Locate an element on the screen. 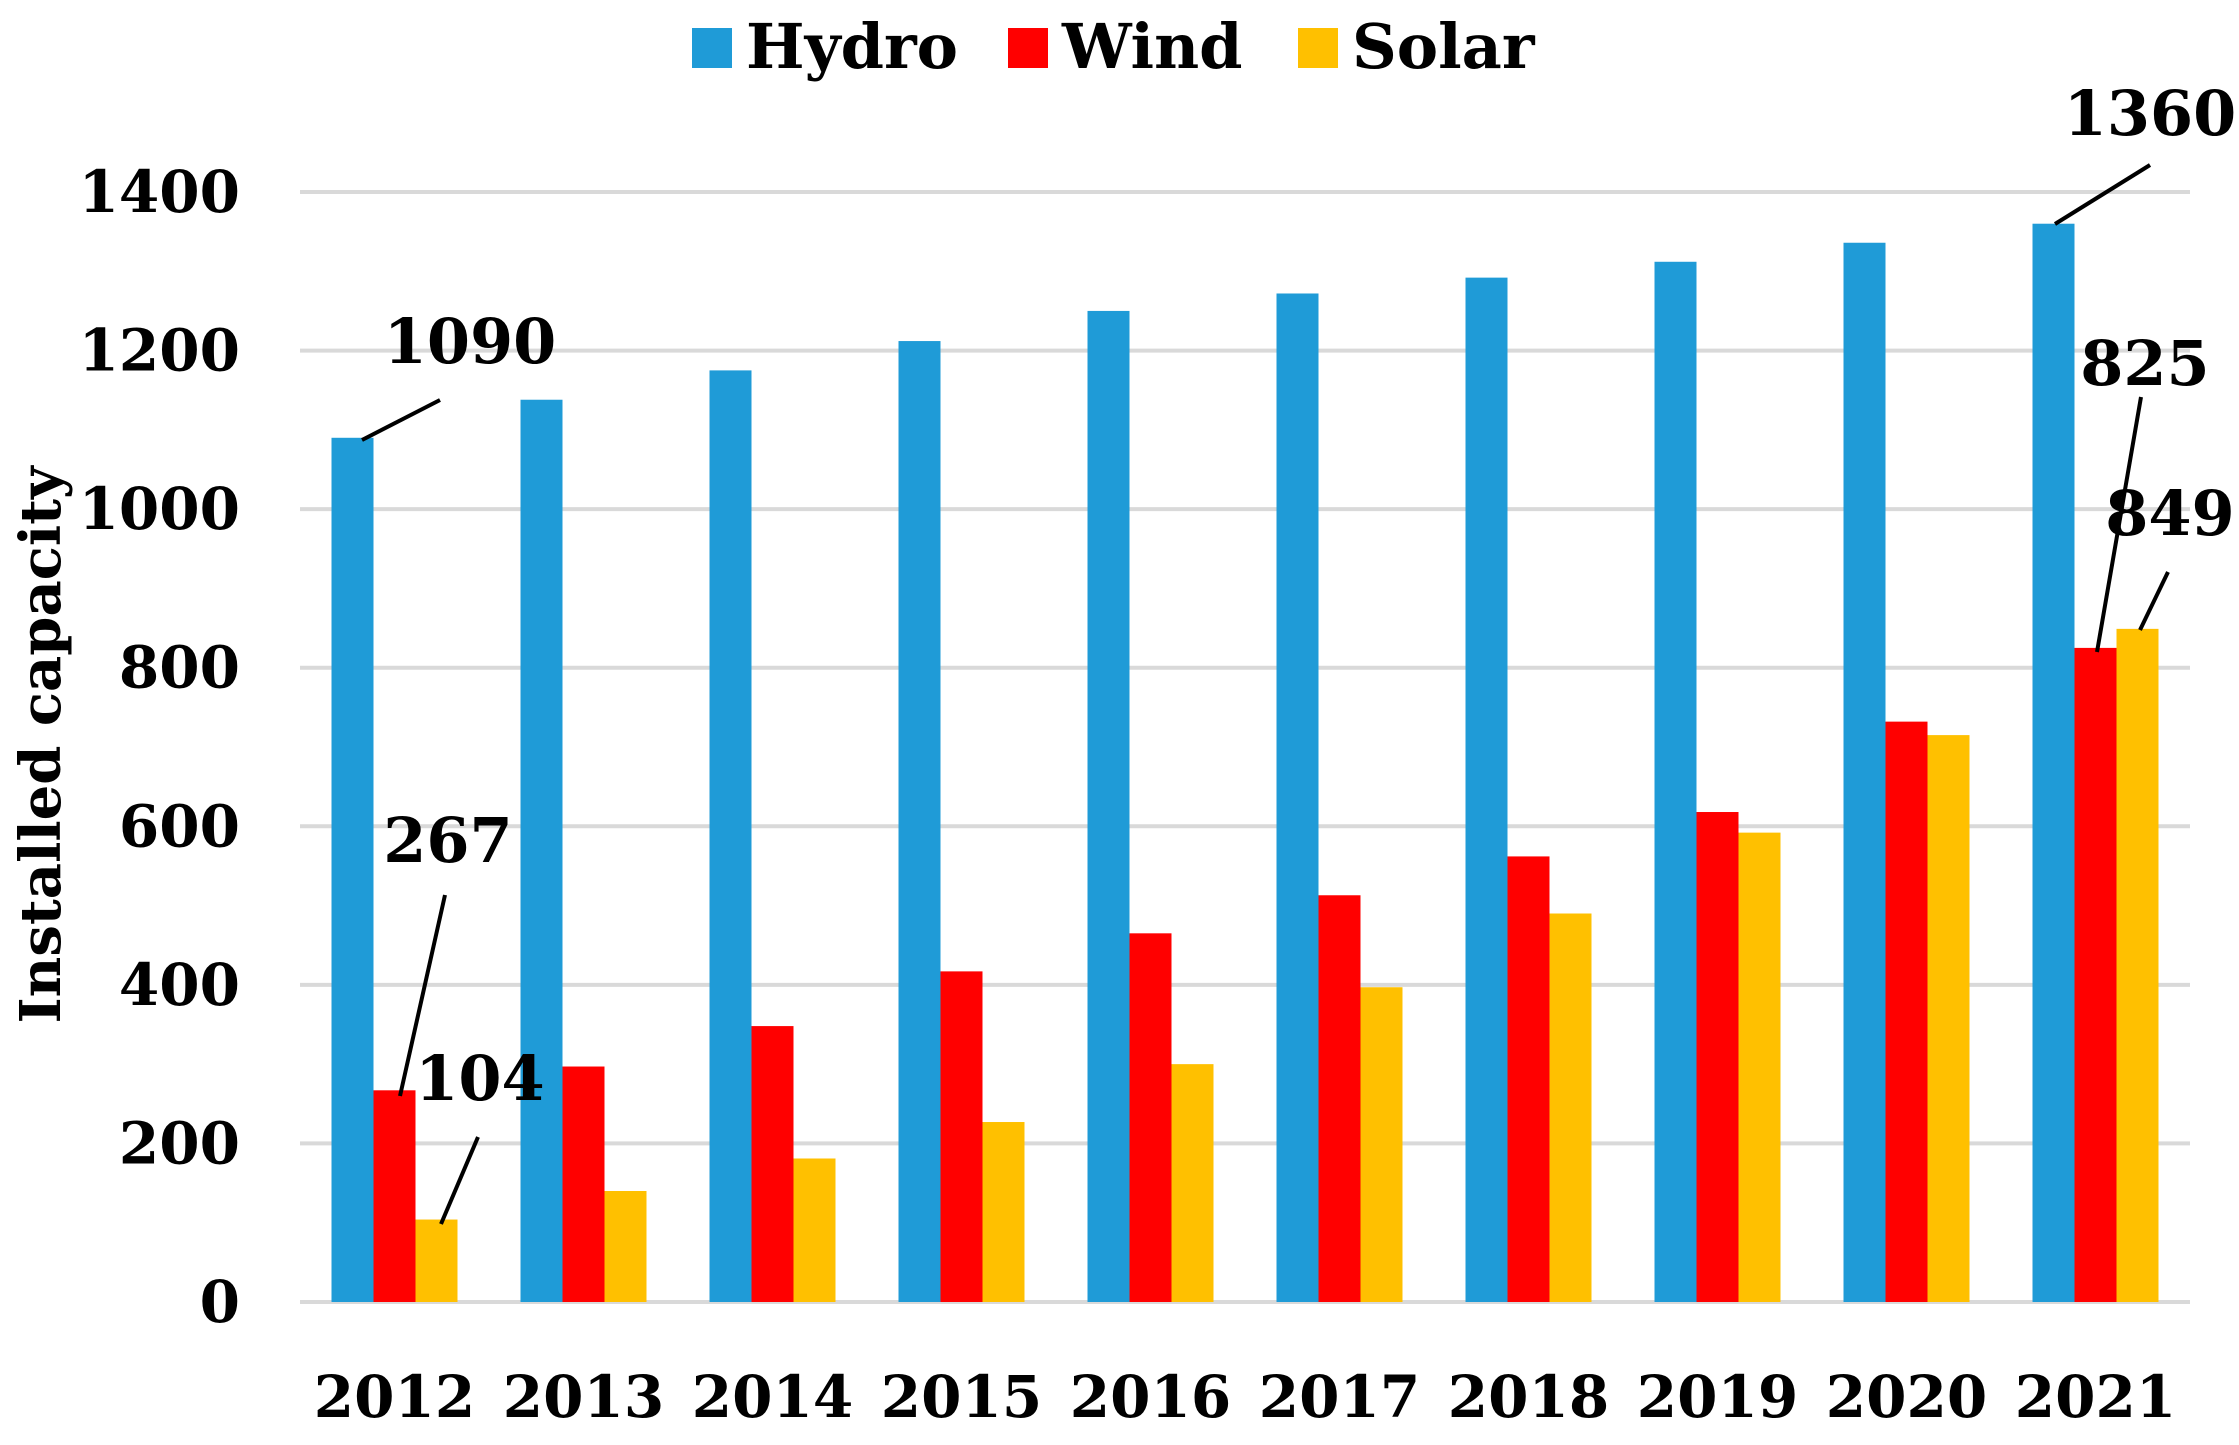 The height and width of the screenshot is (1445, 2239). y-tick-label: 0 is located at coordinates (220, 1302).